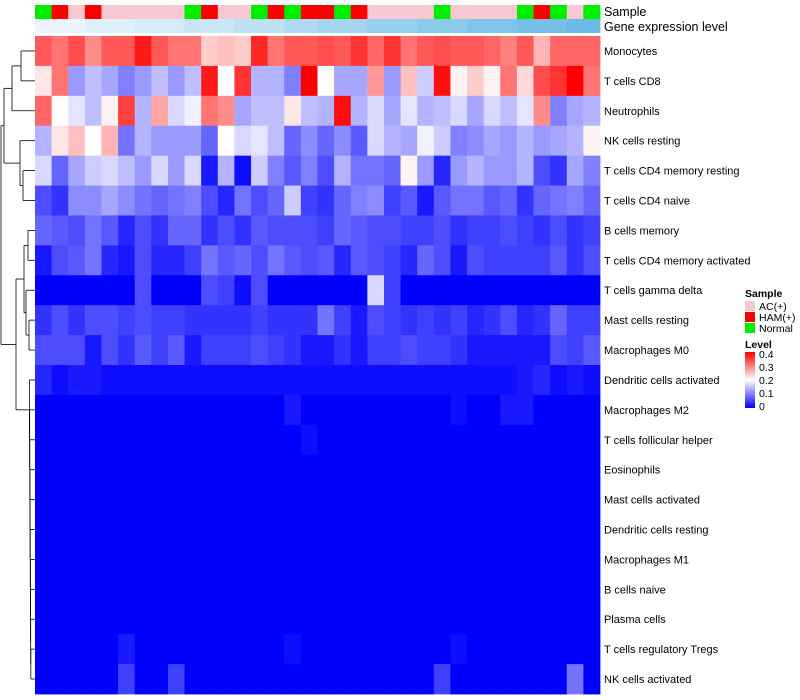 This screenshot has width=800, height=700. I want to click on sample-legend-swatch, so click(750, 328).